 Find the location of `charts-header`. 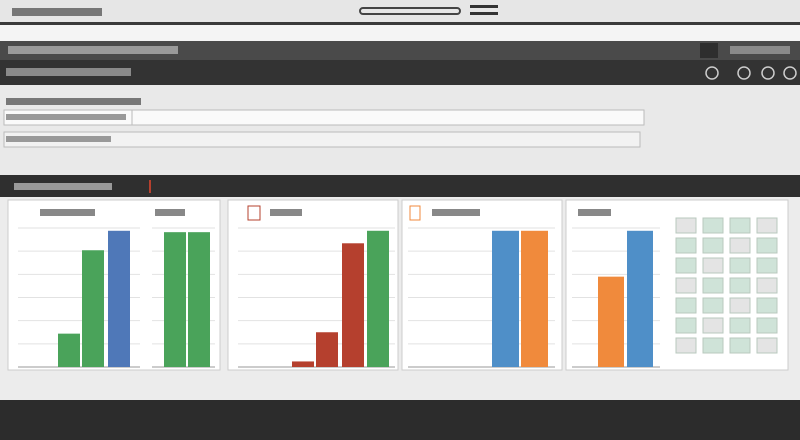

charts-header is located at coordinates (400, 186).